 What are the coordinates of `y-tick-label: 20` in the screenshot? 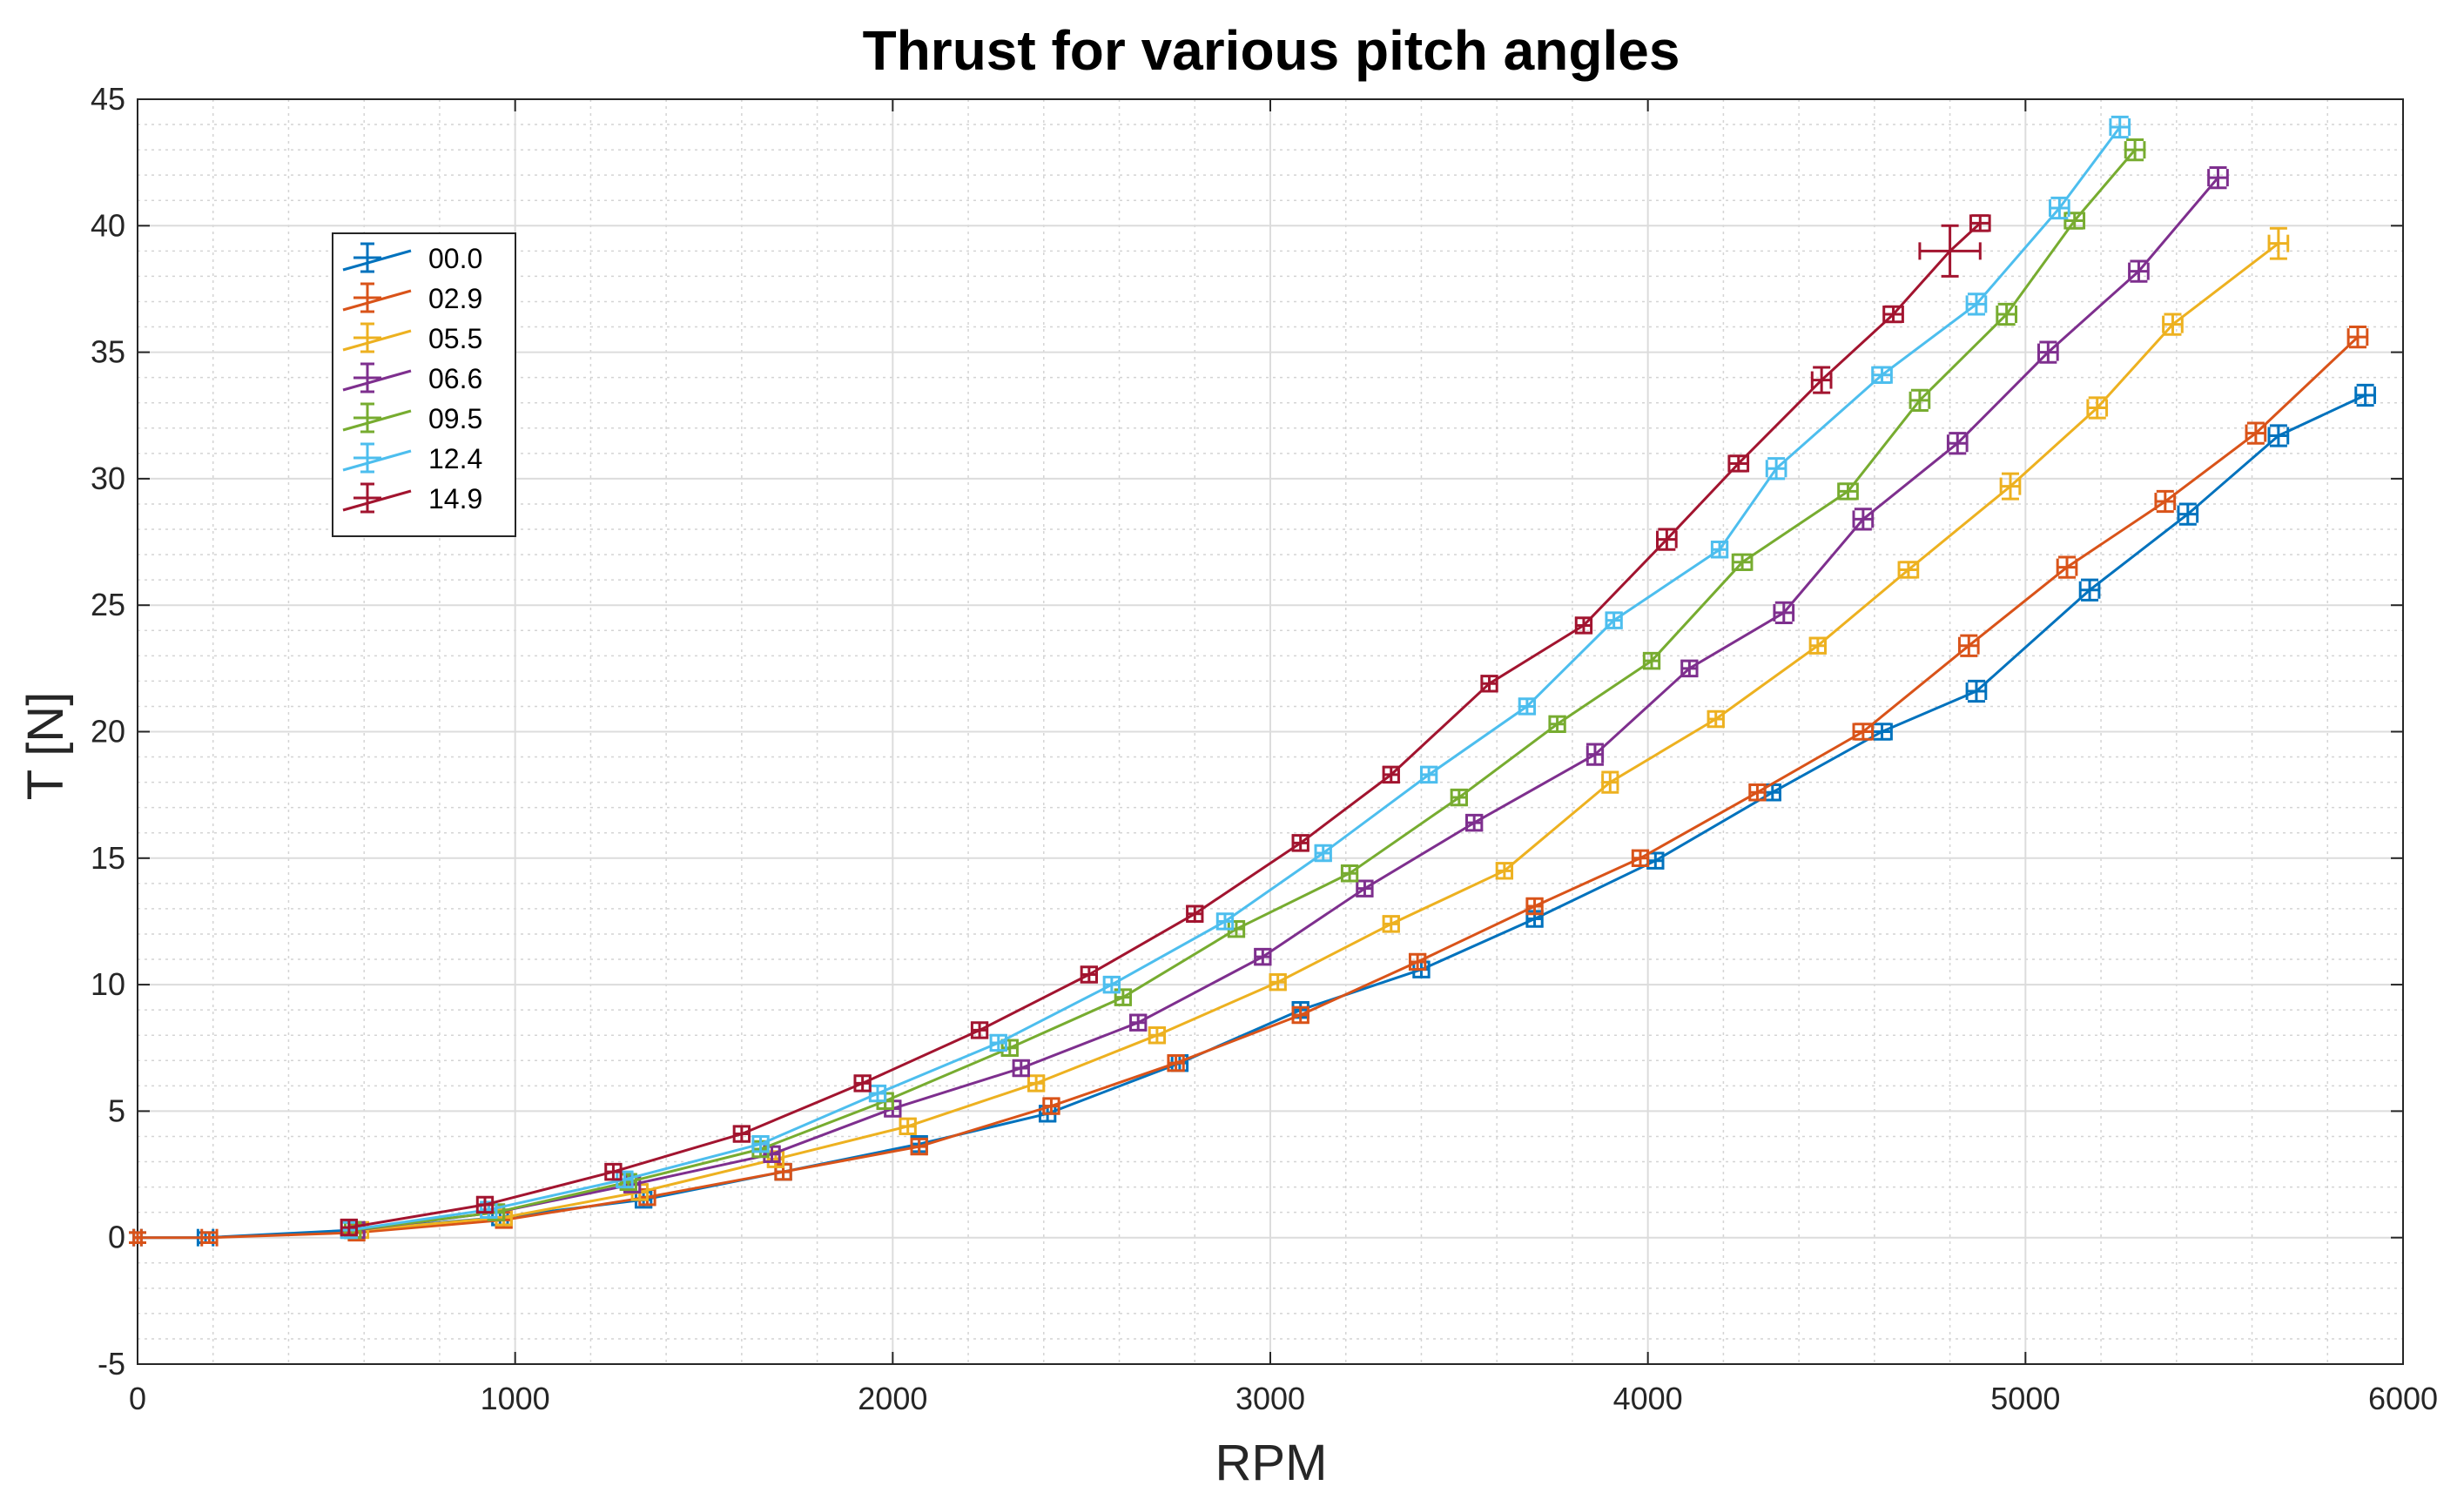 It's located at (108, 732).